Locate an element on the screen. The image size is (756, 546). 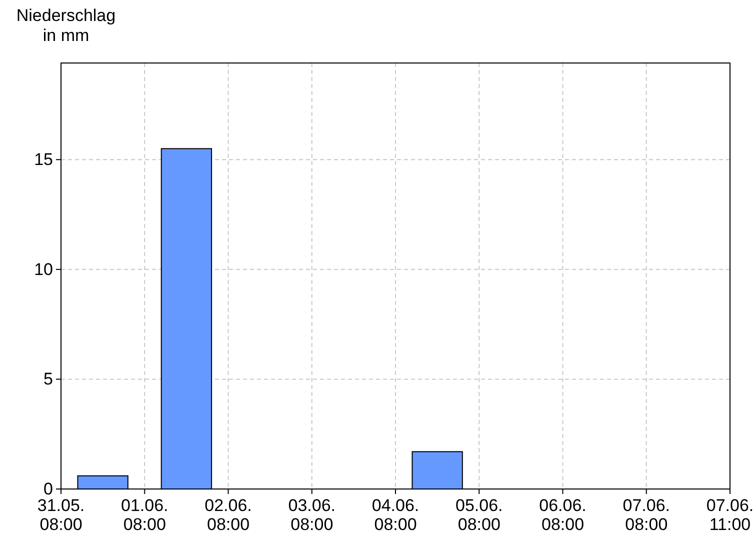
y-tick-label: 15 is located at coordinates (43, 160).